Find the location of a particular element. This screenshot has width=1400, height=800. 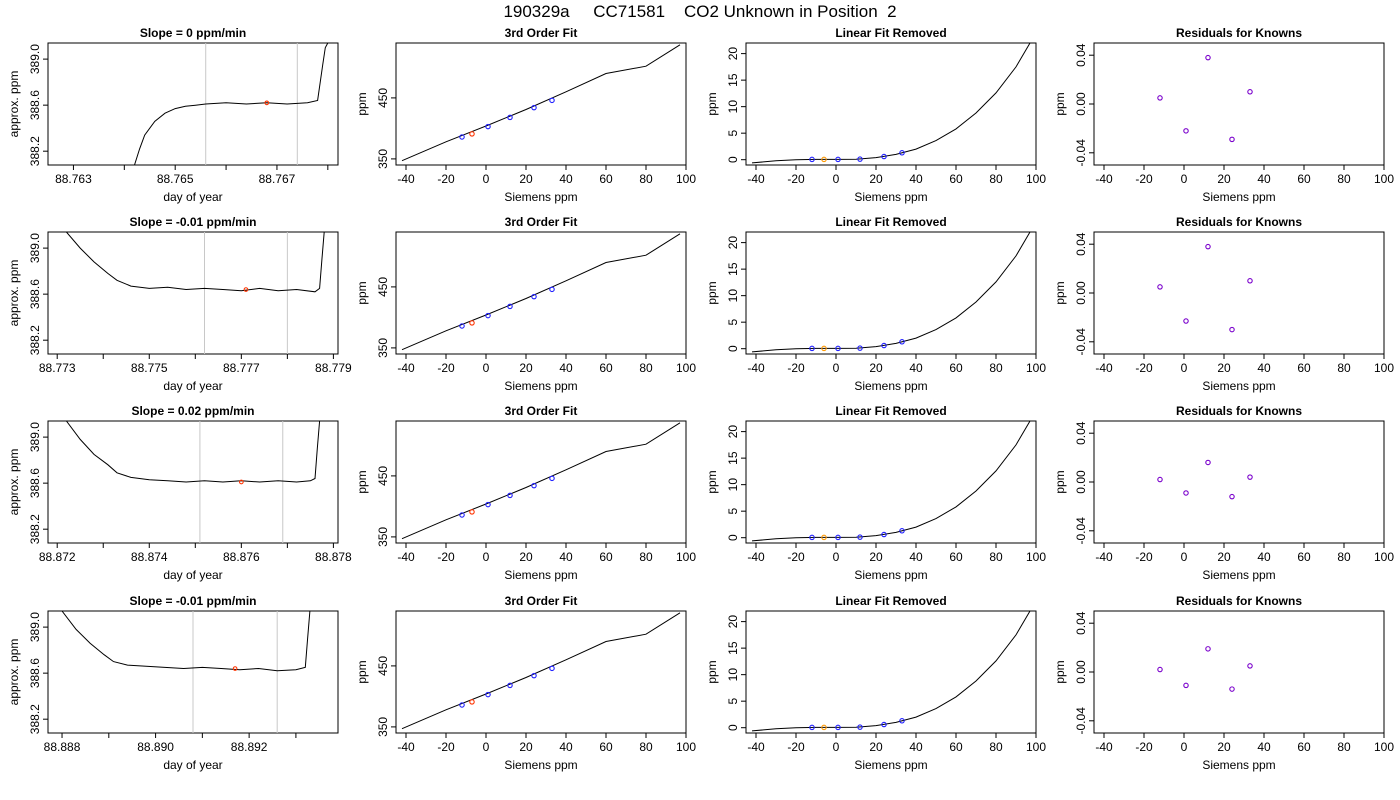

x-tick-label: 88.775 is located at coordinates (149, 368).